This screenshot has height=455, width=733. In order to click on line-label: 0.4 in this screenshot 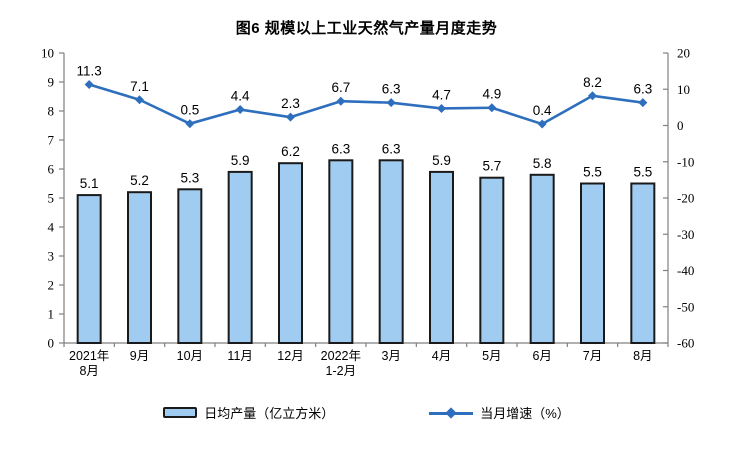, I will do `click(542, 110)`.